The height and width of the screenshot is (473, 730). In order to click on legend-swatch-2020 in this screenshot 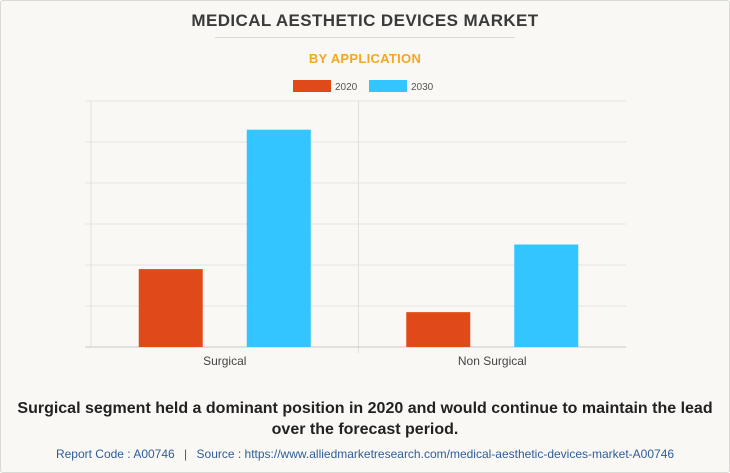, I will do `click(312, 86)`.